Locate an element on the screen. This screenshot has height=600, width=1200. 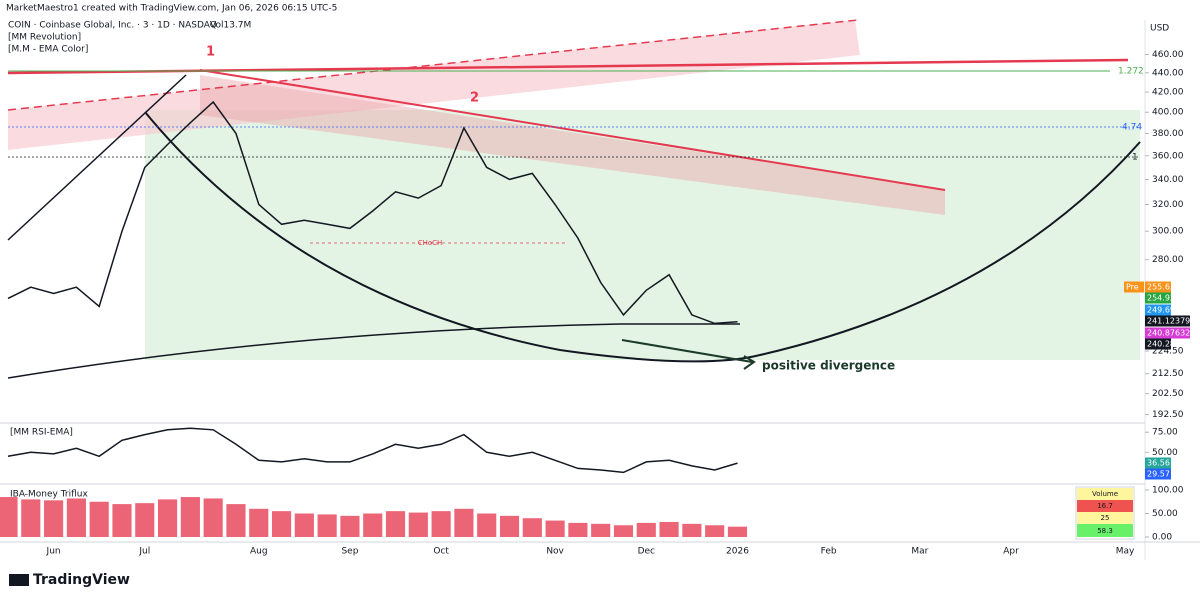
volume: Vol13.7M is located at coordinates (230, 26).